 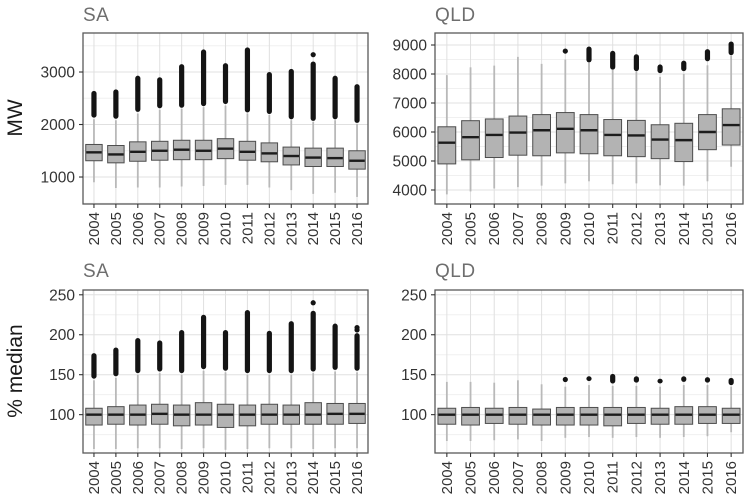 What do you see at coordinates (455, 15) in the screenshot?
I see `panel-title-qld-mw: QLD` at bounding box center [455, 15].